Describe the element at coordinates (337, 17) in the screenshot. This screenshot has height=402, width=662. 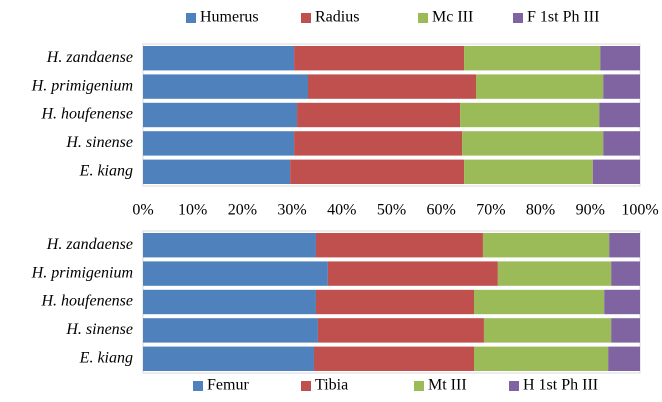
I see `legend-label: Radius` at that location.